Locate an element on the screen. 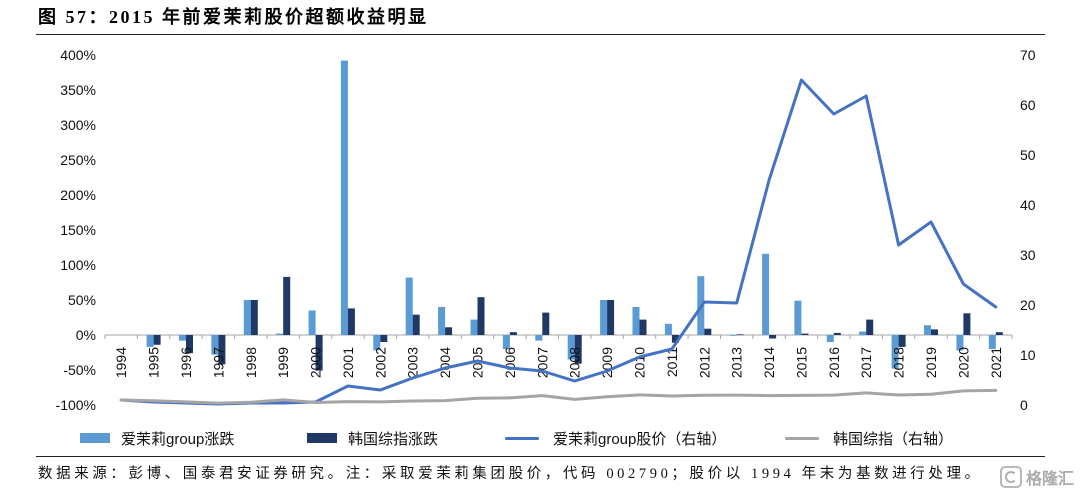 Image resolution: width=1080 pixels, height=497 pixels. legend-item-kospi-index: 韩国综指（右轴） is located at coordinates (869, 438).